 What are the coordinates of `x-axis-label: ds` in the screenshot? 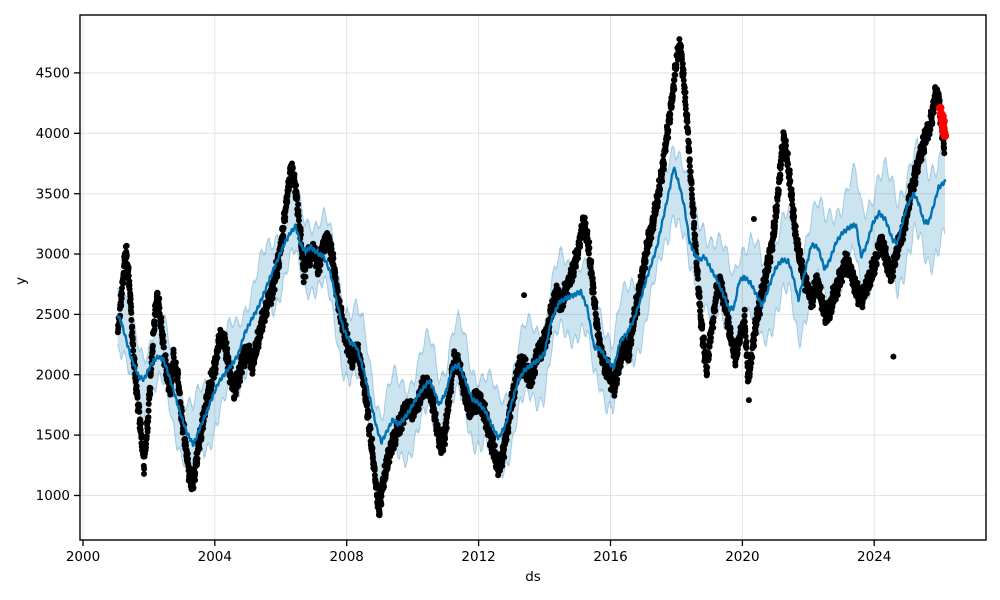 It's located at (533, 577).